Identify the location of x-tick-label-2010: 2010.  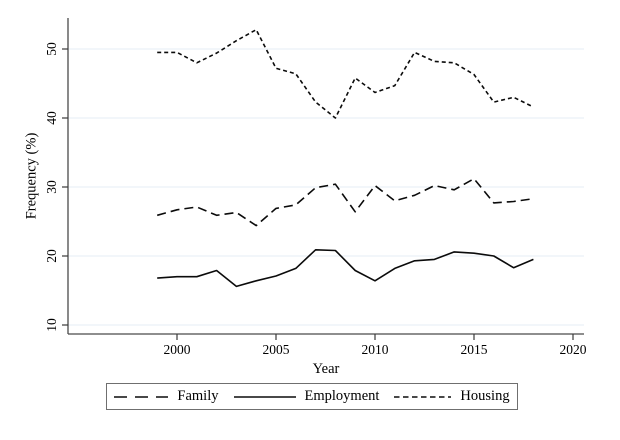
(375, 349).